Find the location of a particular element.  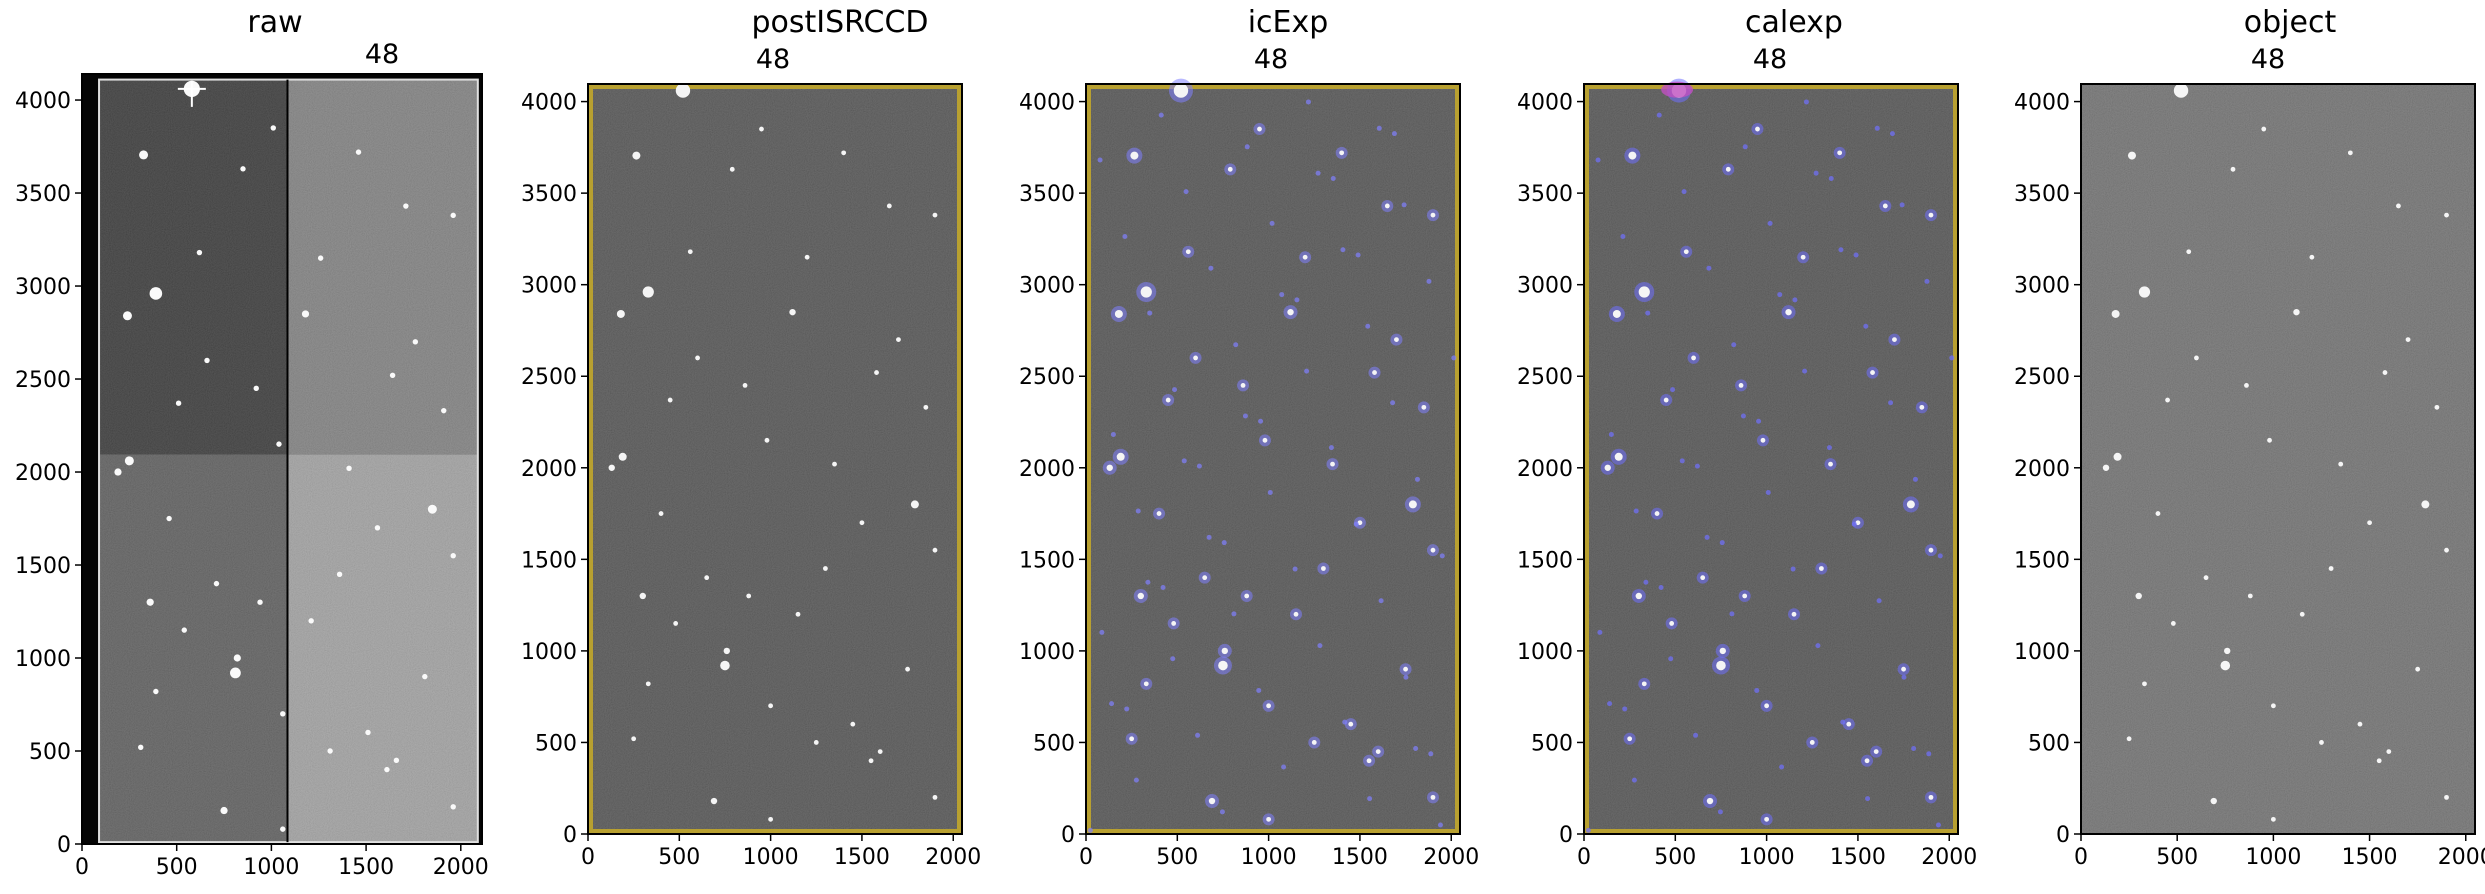

panel-title: postISRCCD is located at coordinates (839, 22).